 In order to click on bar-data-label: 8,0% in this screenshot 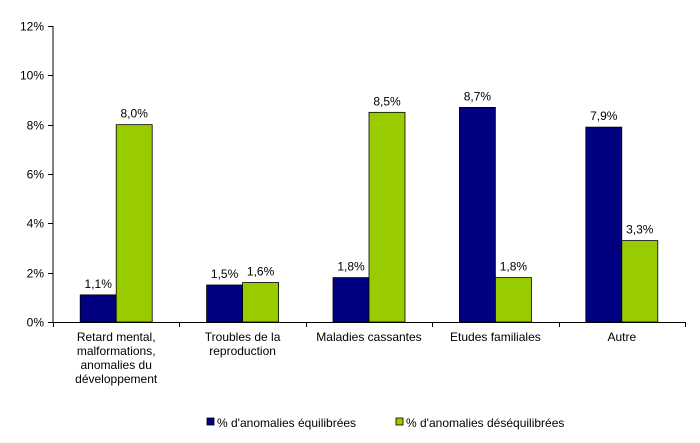, I will do `click(135, 114)`.